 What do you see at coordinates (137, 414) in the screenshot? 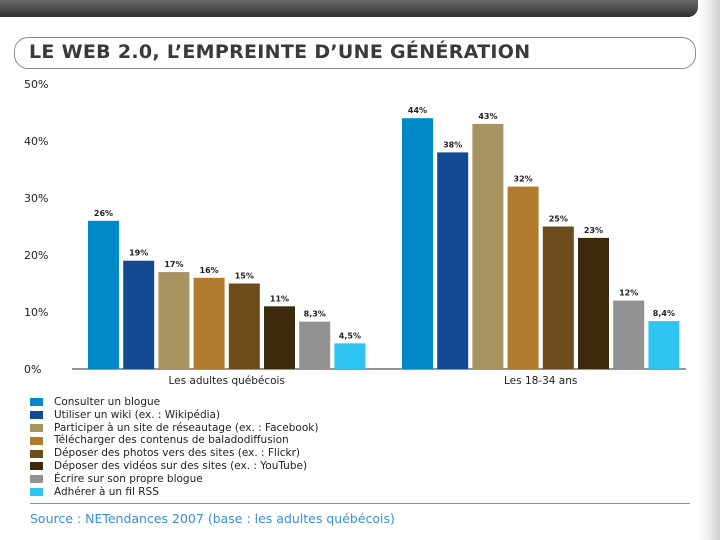
I see `legend-label: Utiliser un wiki (ex. : Wikipédia)` at bounding box center [137, 414].